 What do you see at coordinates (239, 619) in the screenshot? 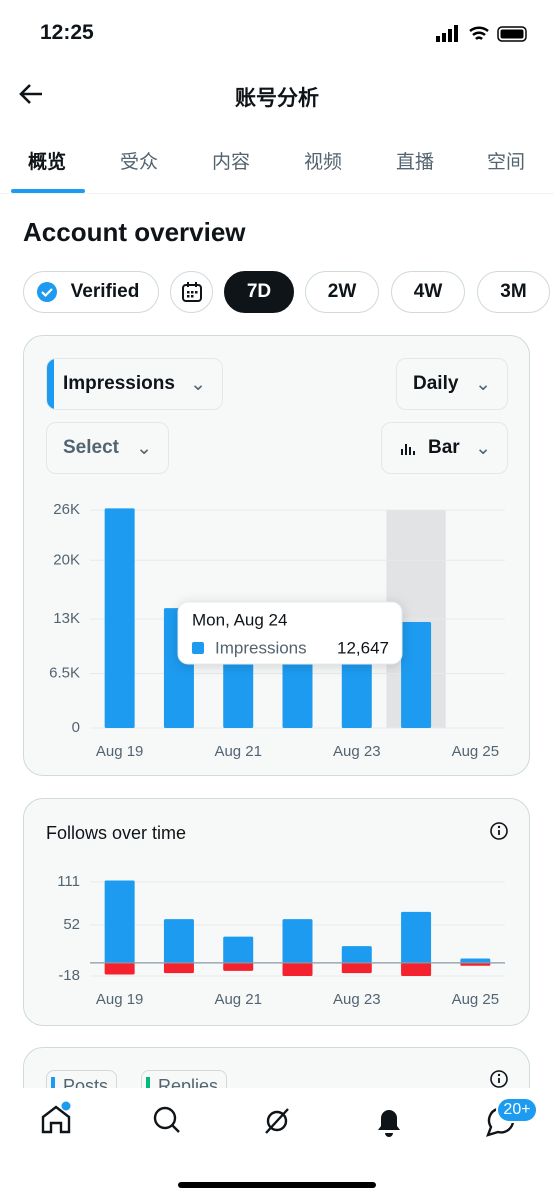
I see `tooltip-title: Mon, Aug 24` at bounding box center [239, 619].